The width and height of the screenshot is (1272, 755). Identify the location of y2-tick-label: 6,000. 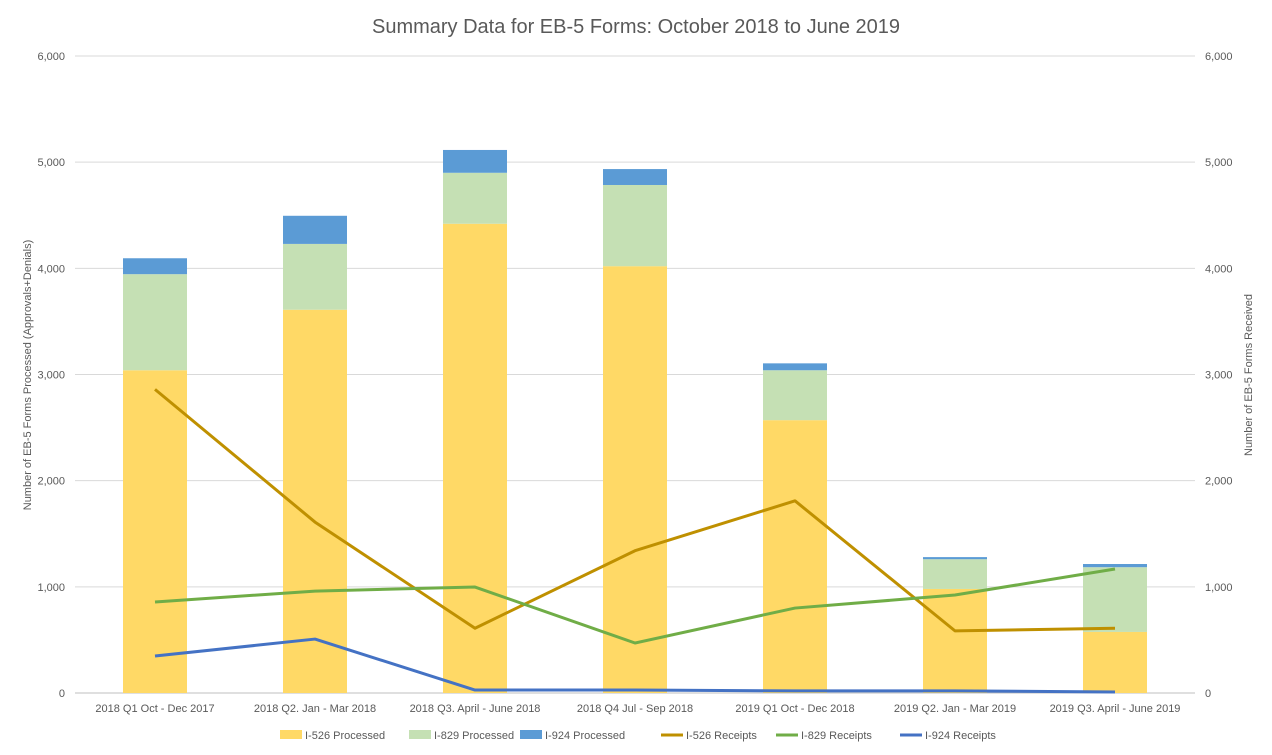
(1219, 57).